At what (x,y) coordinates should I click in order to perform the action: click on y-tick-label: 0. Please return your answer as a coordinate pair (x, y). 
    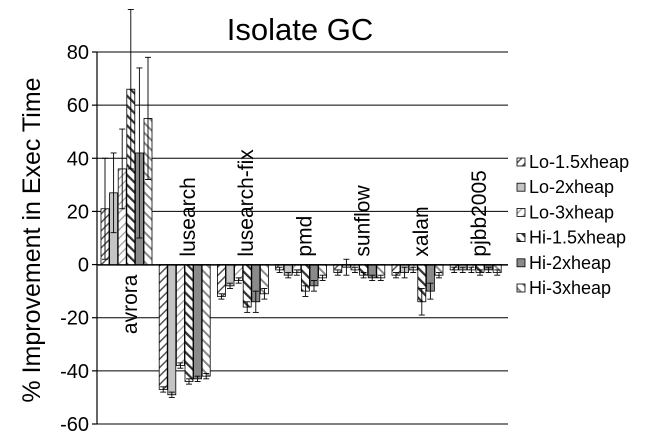
    Looking at the image, I should click on (83, 266).